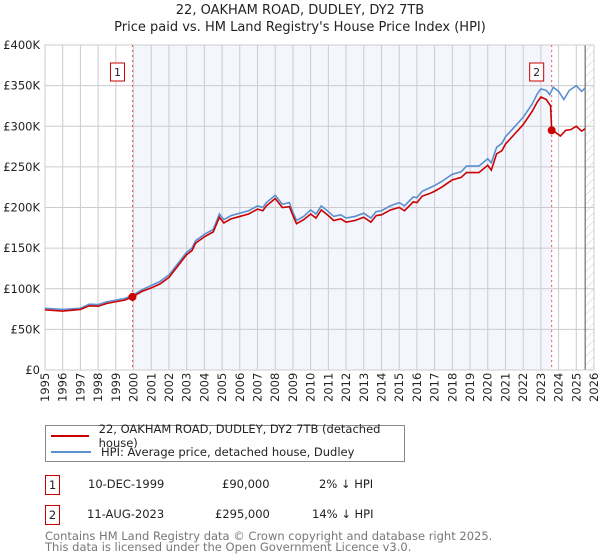  What do you see at coordinates (70, 436) in the screenshot?
I see `red-line-swatch` at bounding box center [70, 436].